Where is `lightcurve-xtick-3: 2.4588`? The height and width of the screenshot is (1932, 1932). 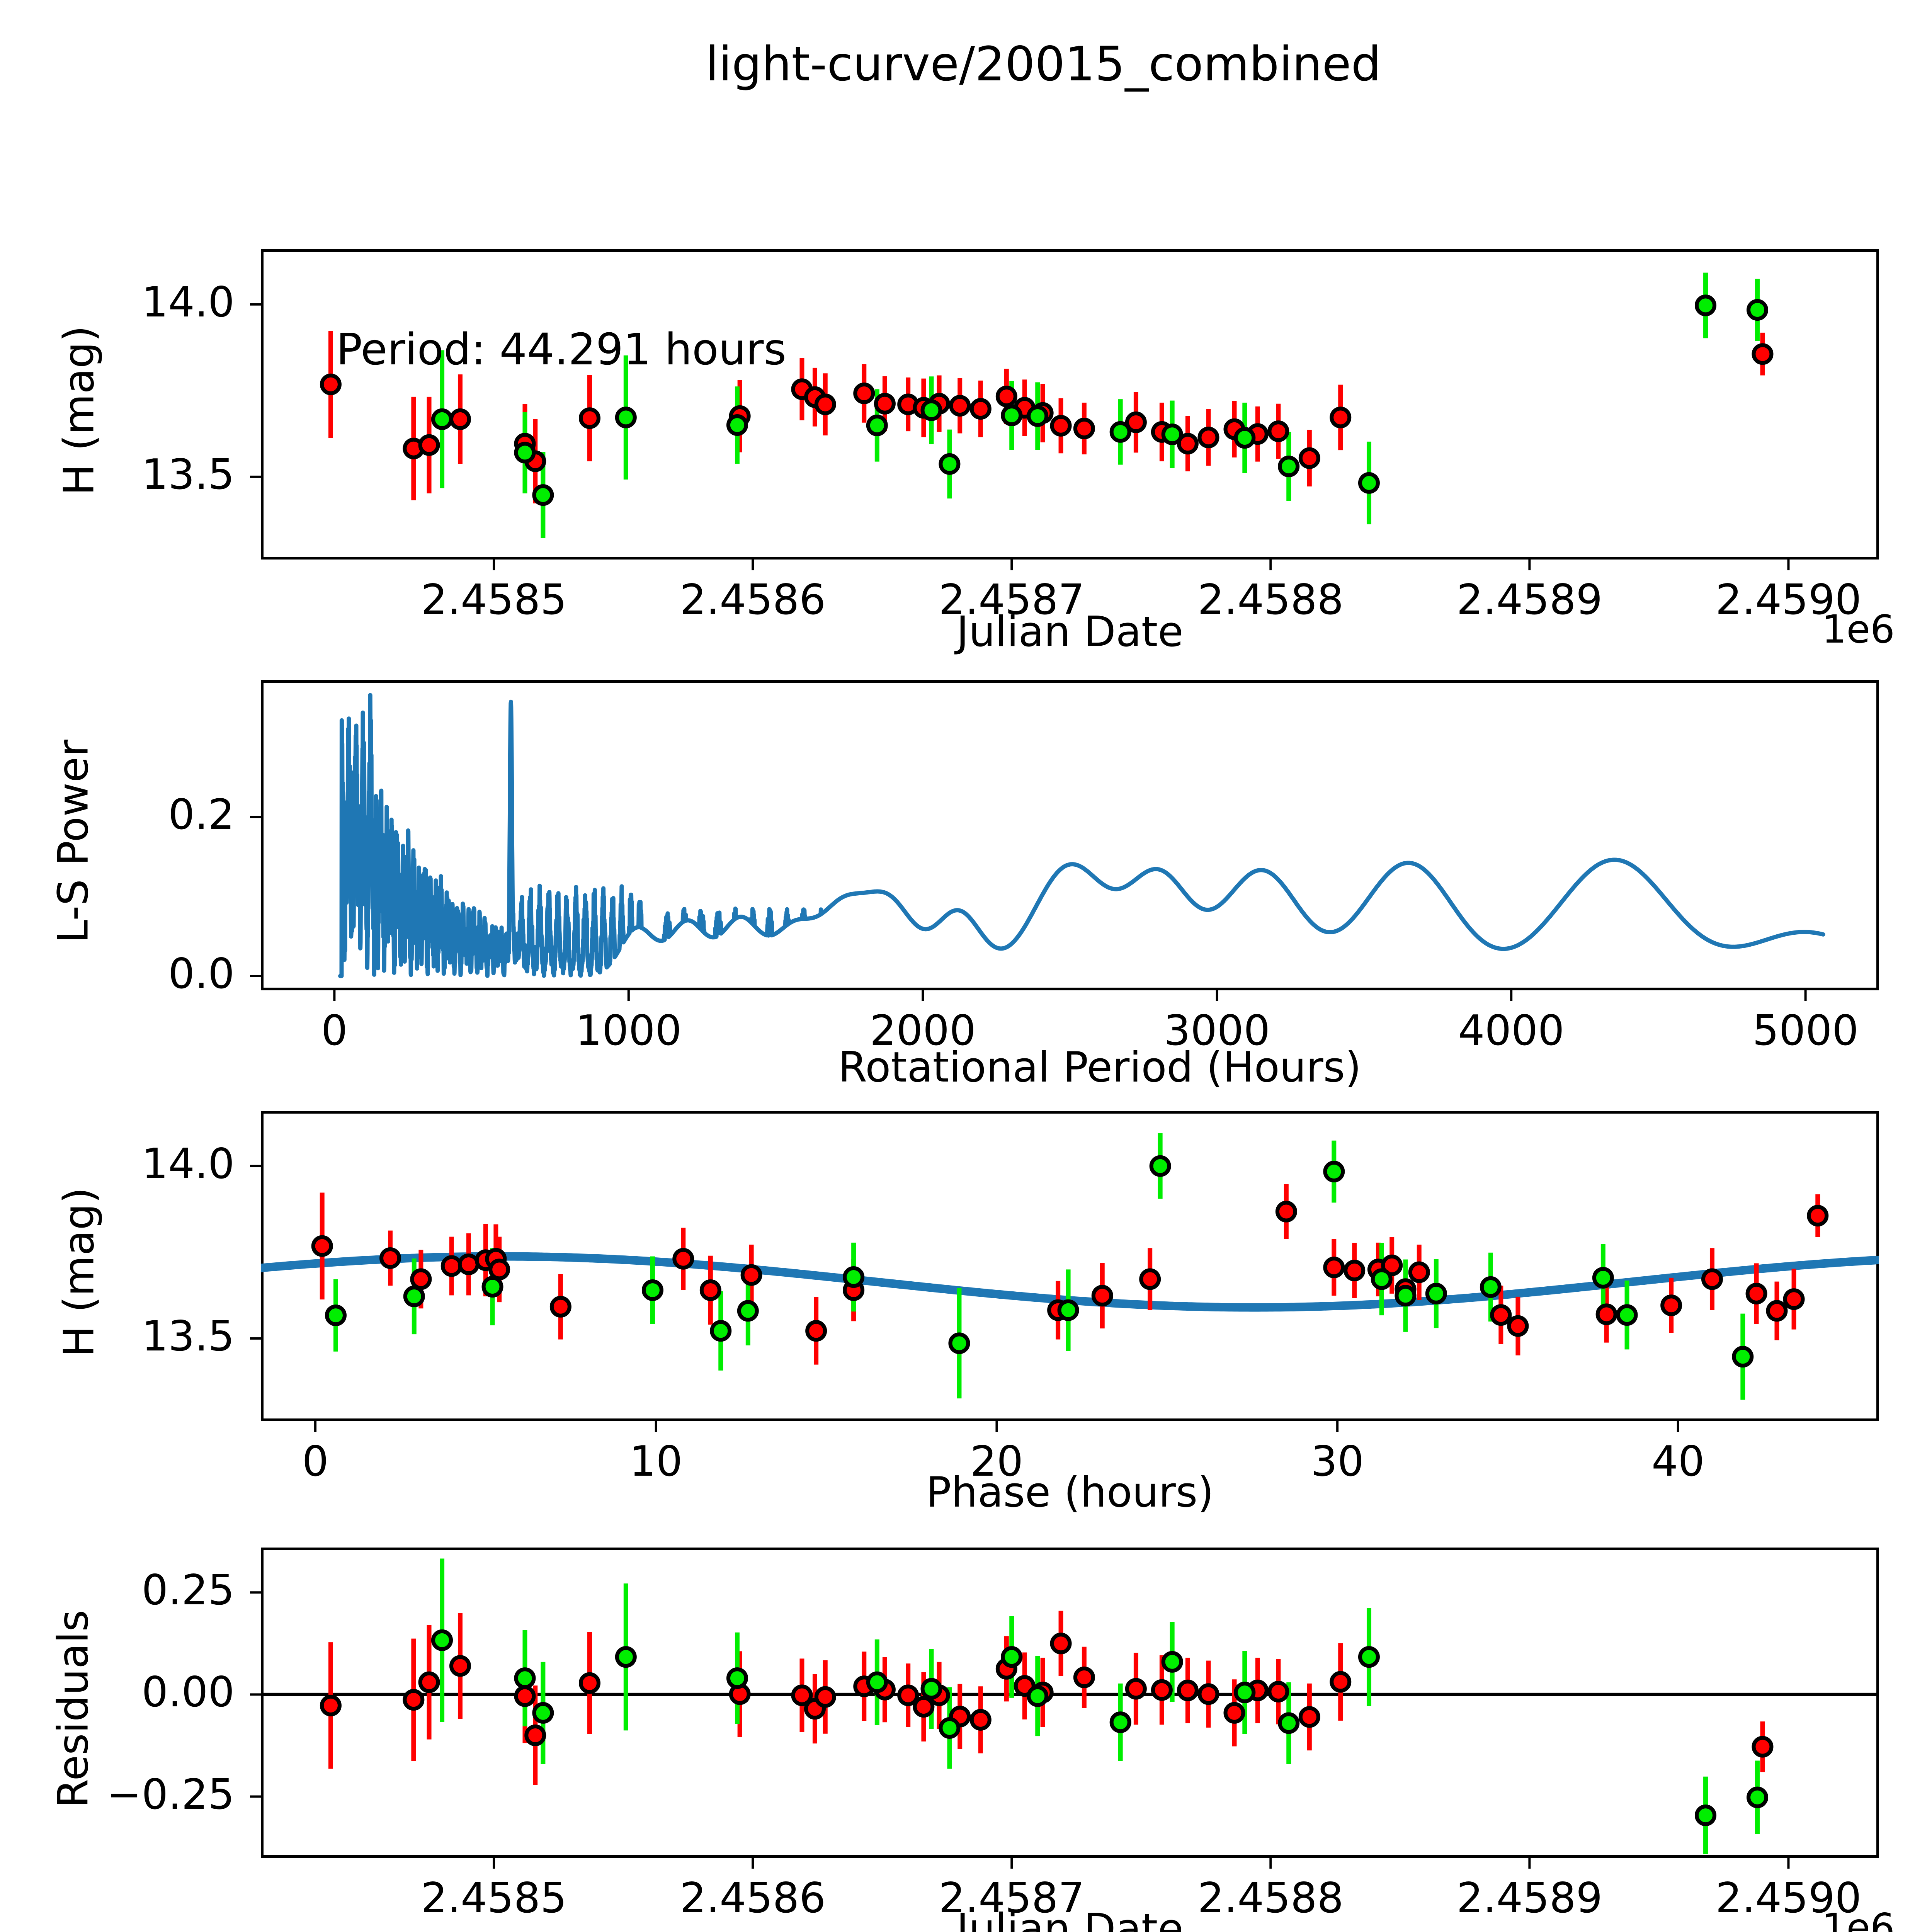 lightcurve-xtick-3: 2.4588 is located at coordinates (1270, 600).